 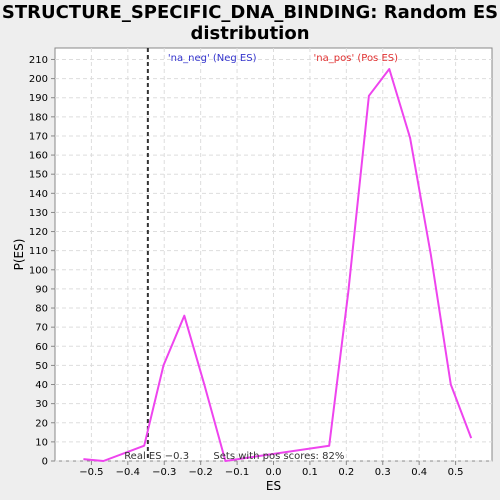 I want to click on y-tick-label: 130, so click(x=38, y=213).